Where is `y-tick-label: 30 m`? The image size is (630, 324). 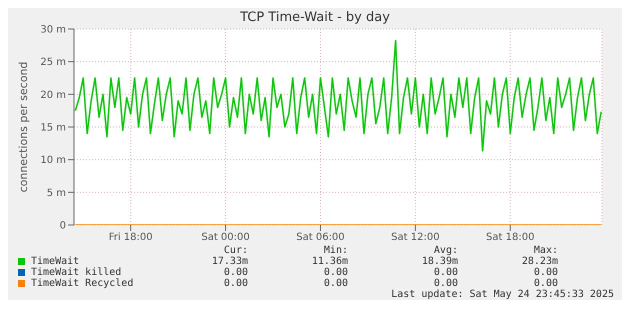
y-tick-label: 30 m is located at coordinates (53, 30).